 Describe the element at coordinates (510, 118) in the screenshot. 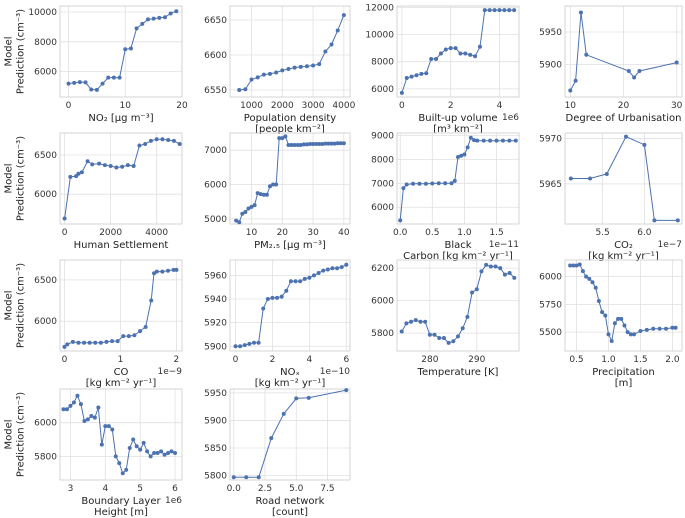

I see `x-offset-label: 1e6` at that location.